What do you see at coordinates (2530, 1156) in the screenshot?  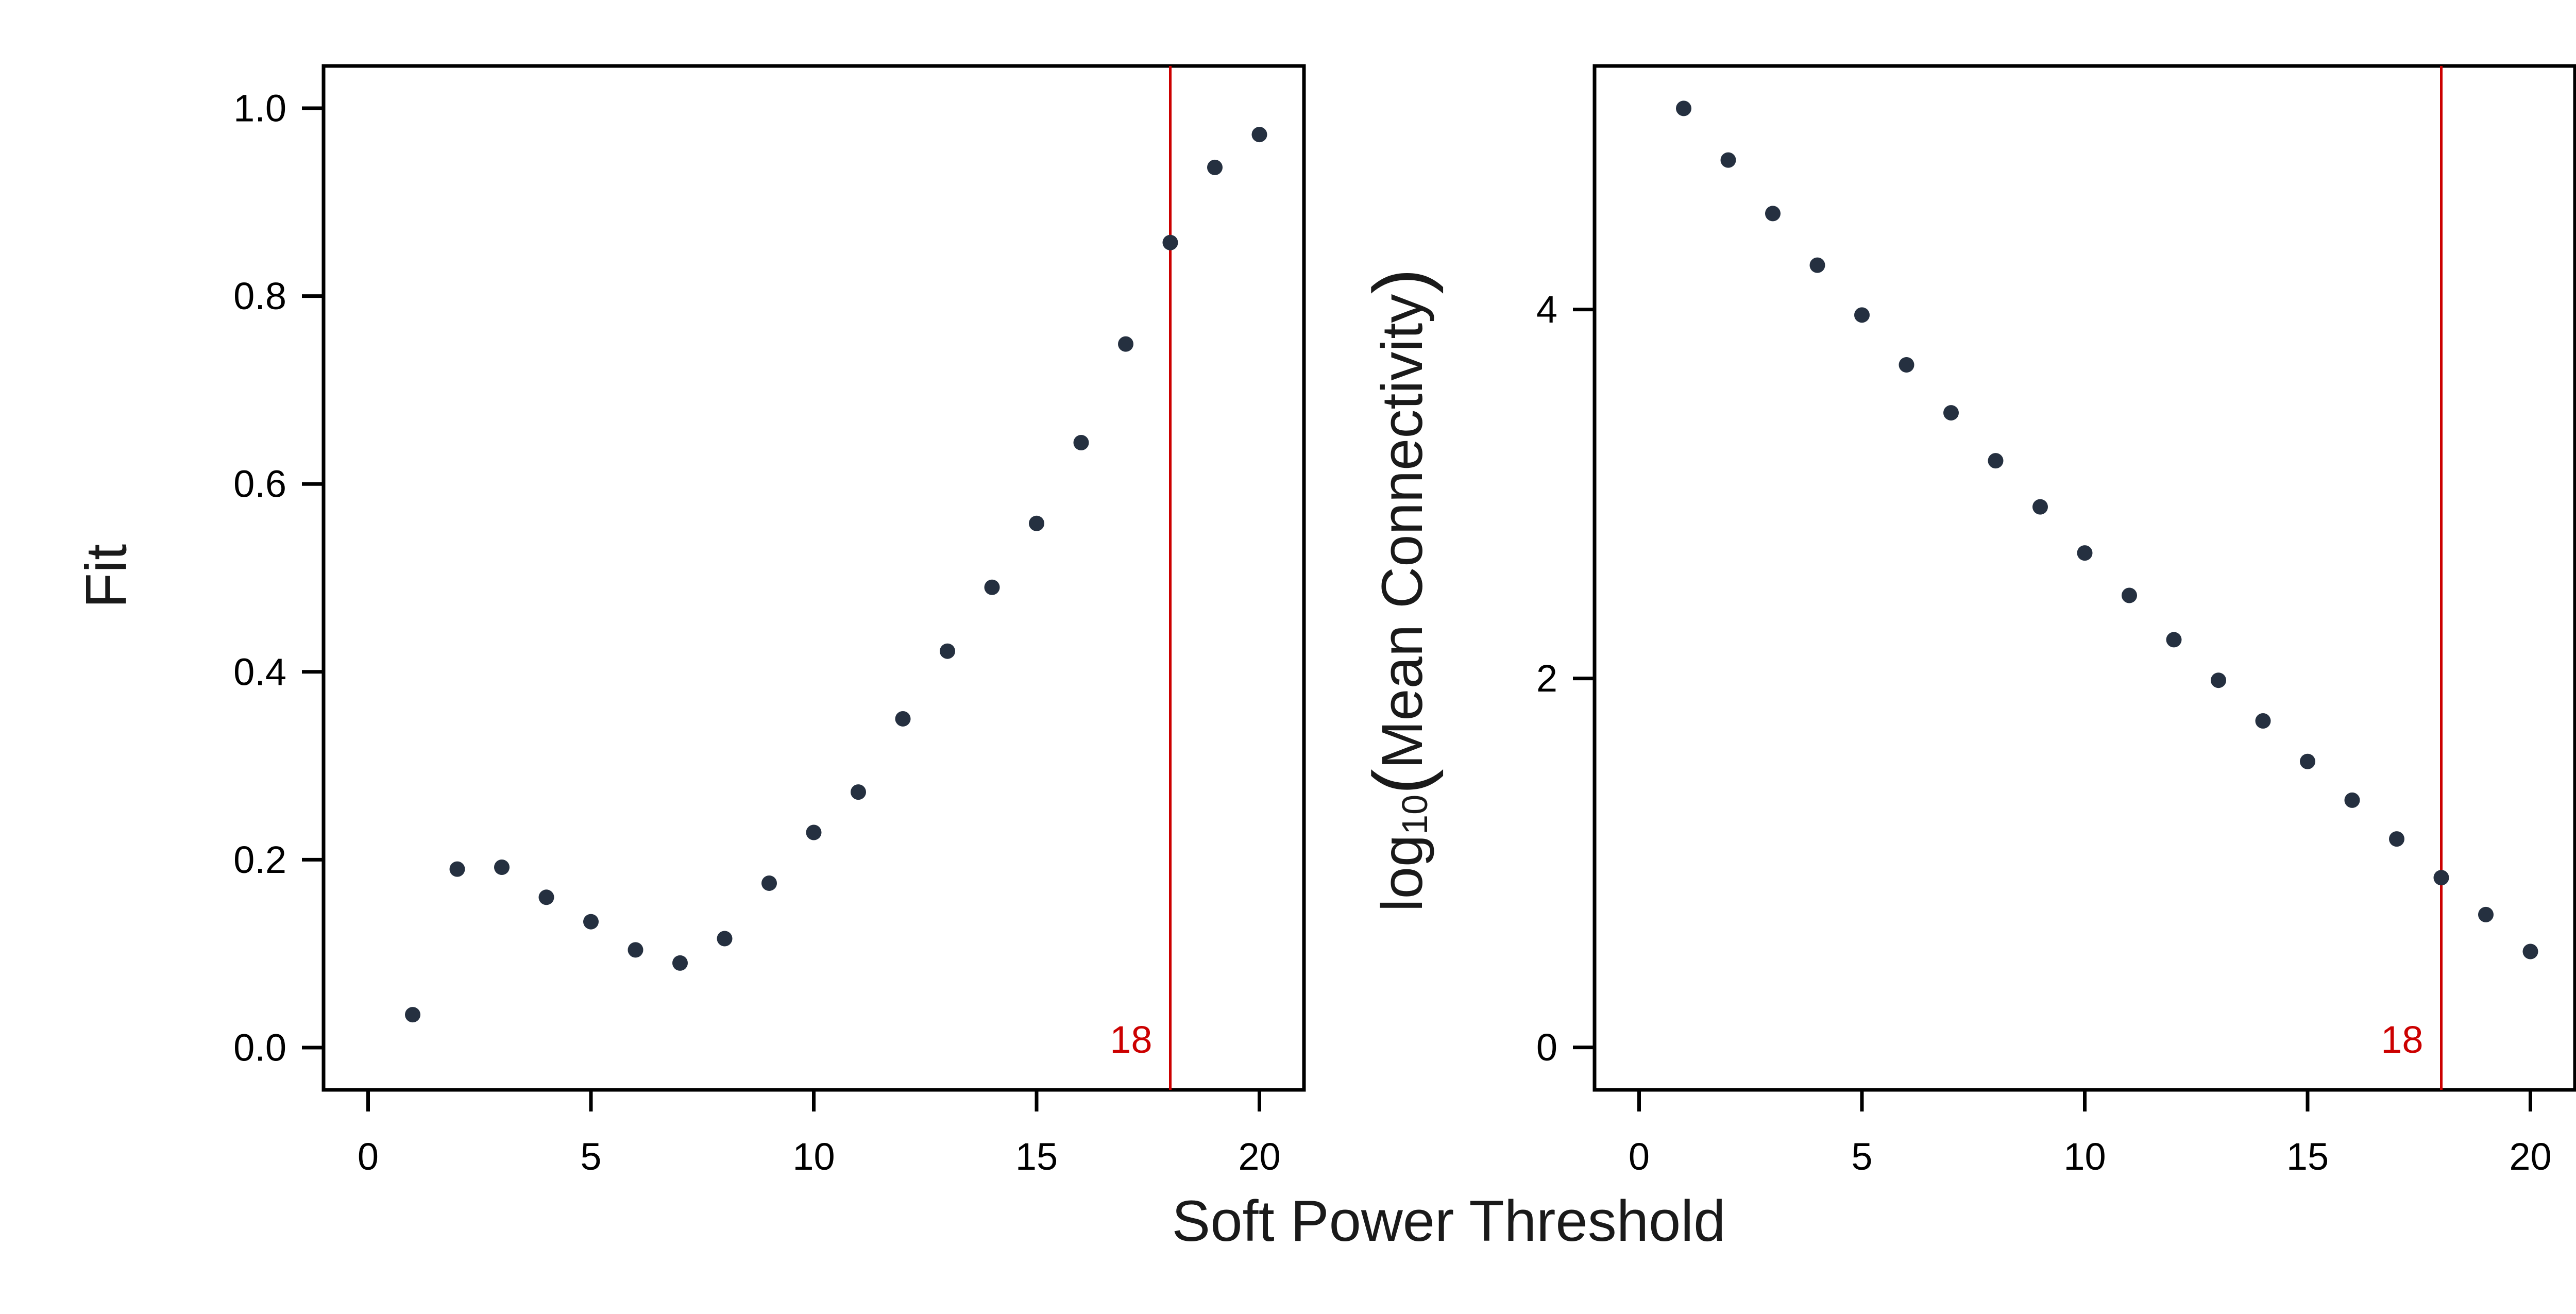 I see `connectivity-x-tick-label: 20` at bounding box center [2530, 1156].